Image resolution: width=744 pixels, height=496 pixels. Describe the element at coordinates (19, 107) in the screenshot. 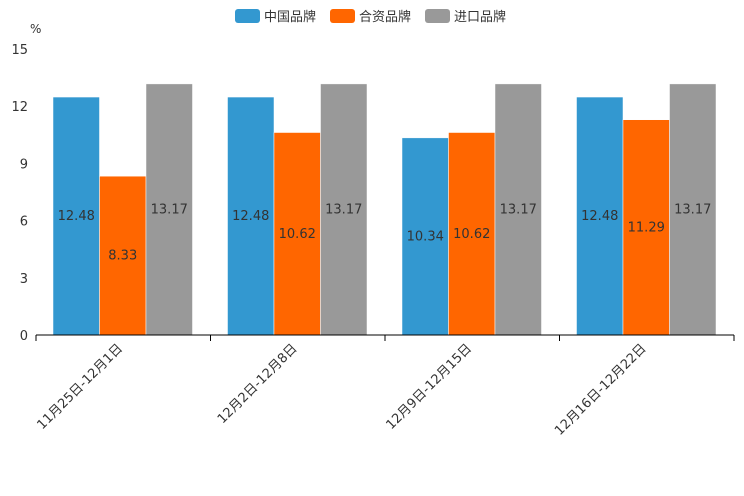

I see `y-tick-label: 12` at that location.